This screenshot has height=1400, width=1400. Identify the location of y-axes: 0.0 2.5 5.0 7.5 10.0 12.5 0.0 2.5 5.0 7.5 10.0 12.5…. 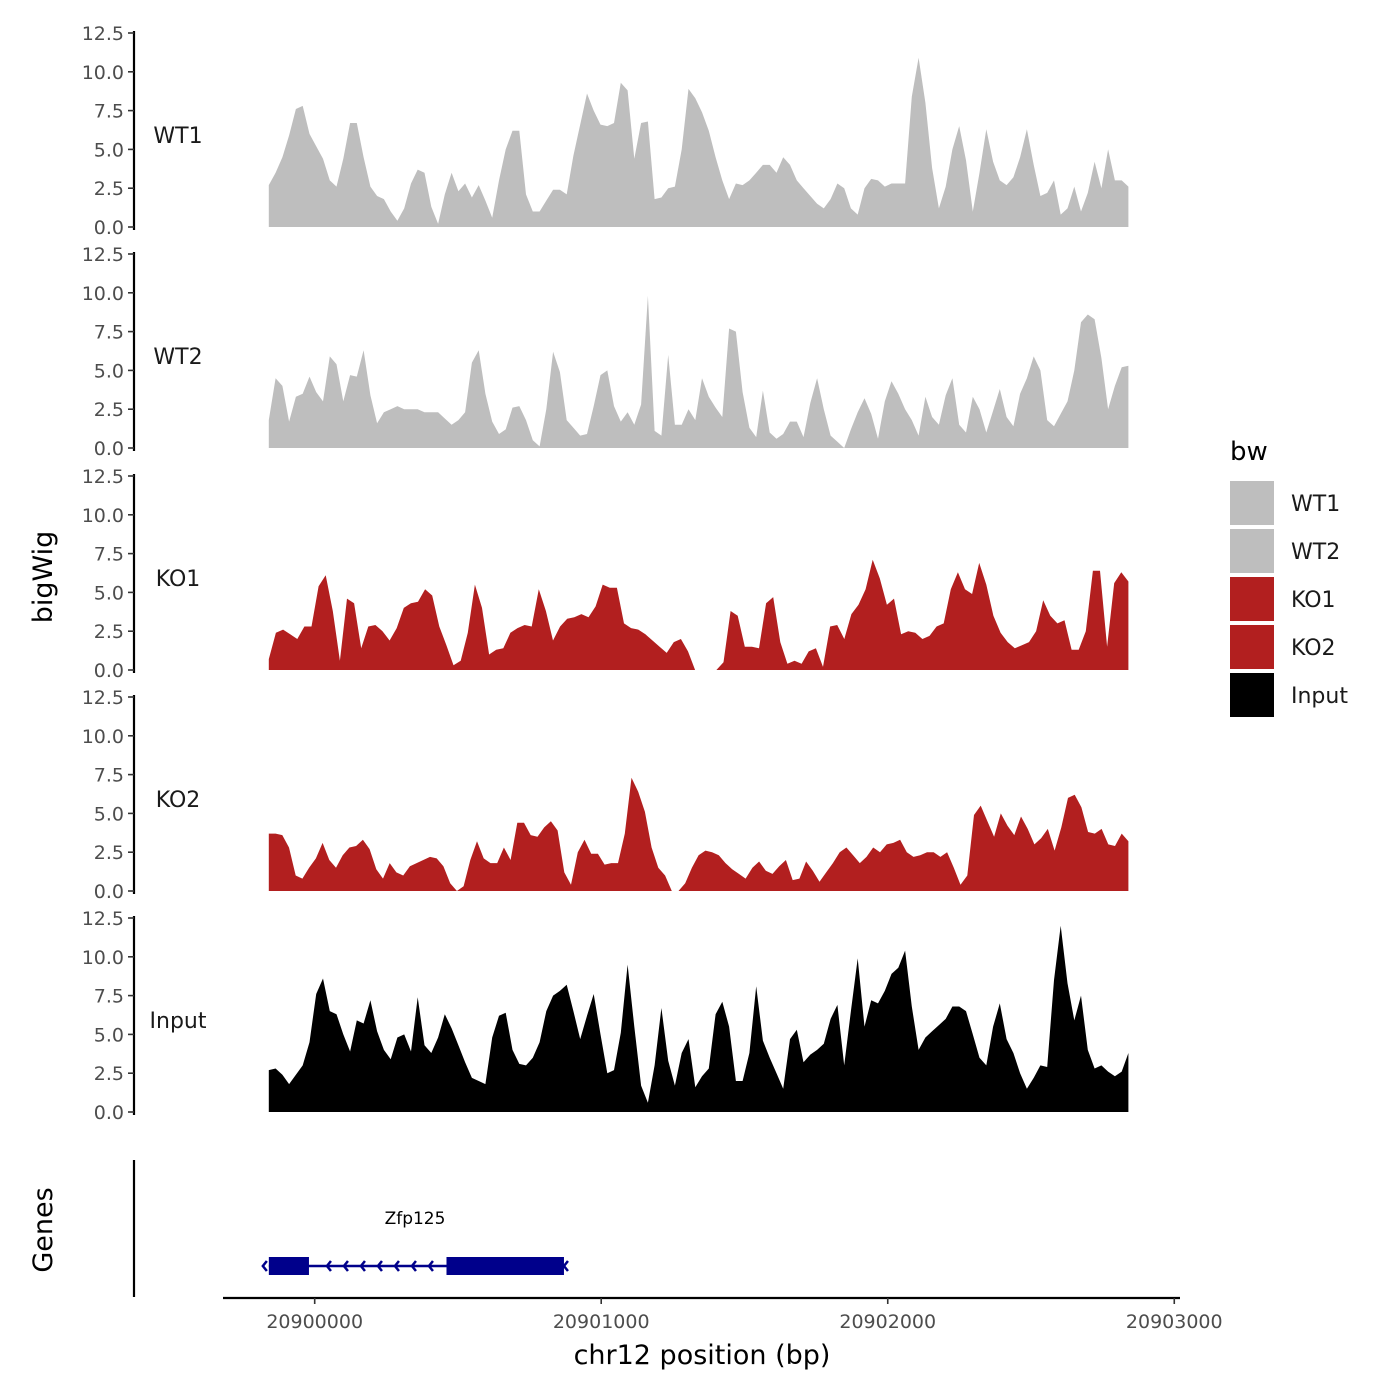
(109, 573).